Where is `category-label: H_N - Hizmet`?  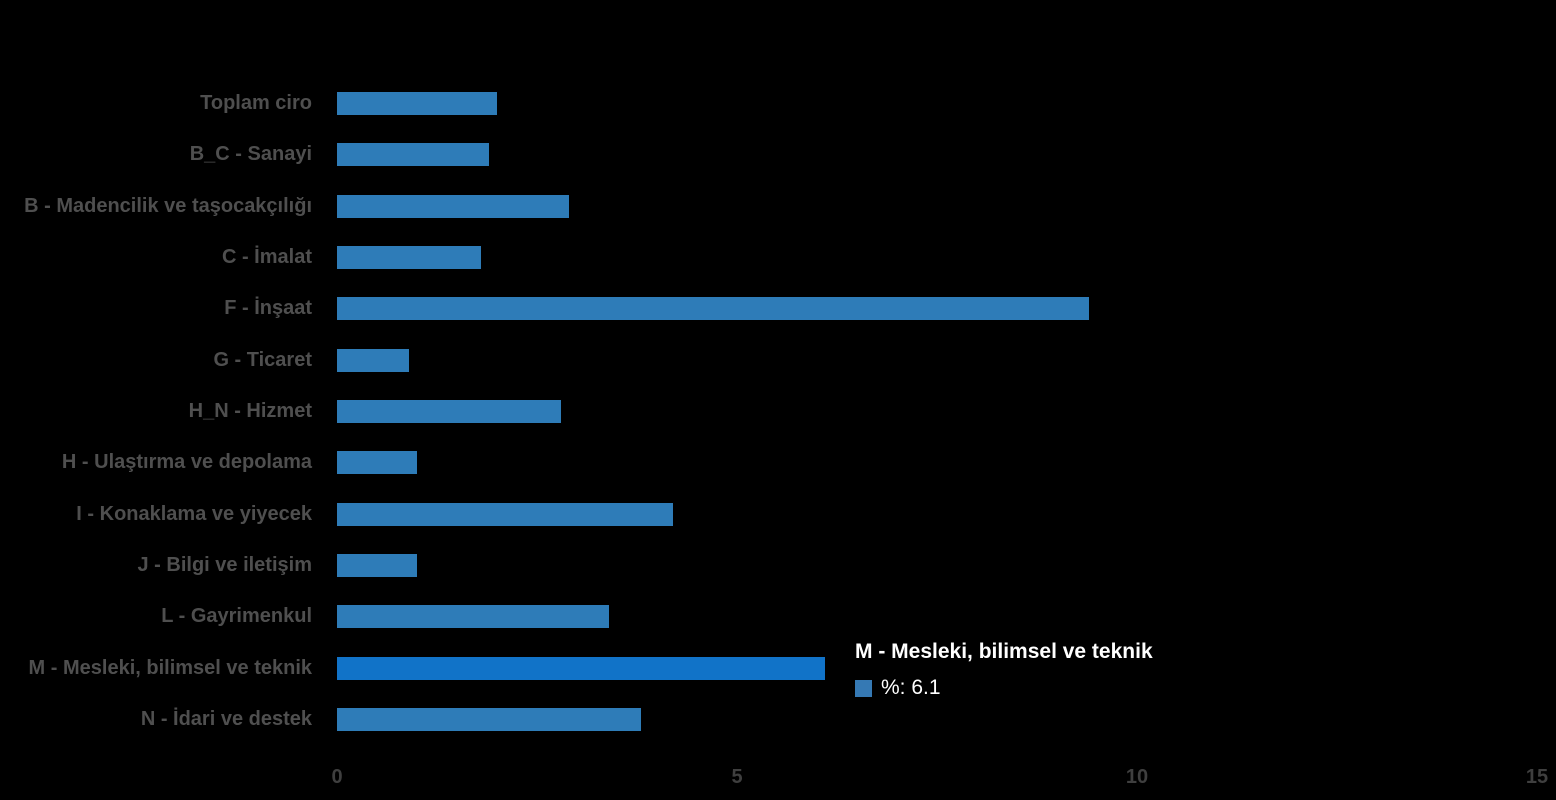
category-label: H_N - Hizmet is located at coordinates (250, 410).